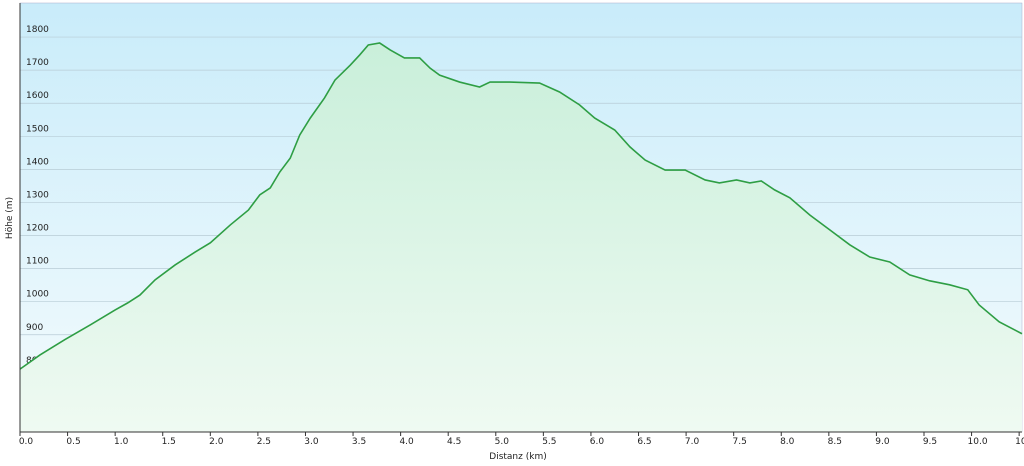 The image size is (1024, 466). Describe the element at coordinates (502, 442) in the screenshot. I see `x-tick-label: 5.0` at that location.